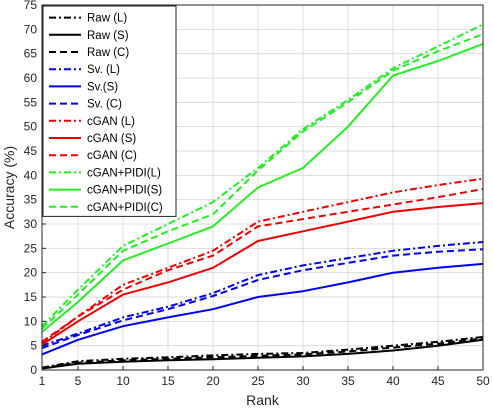  What do you see at coordinates (107, 19) in the screenshot?
I see `legend-entry-label: Raw (L)` at bounding box center [107, 19].